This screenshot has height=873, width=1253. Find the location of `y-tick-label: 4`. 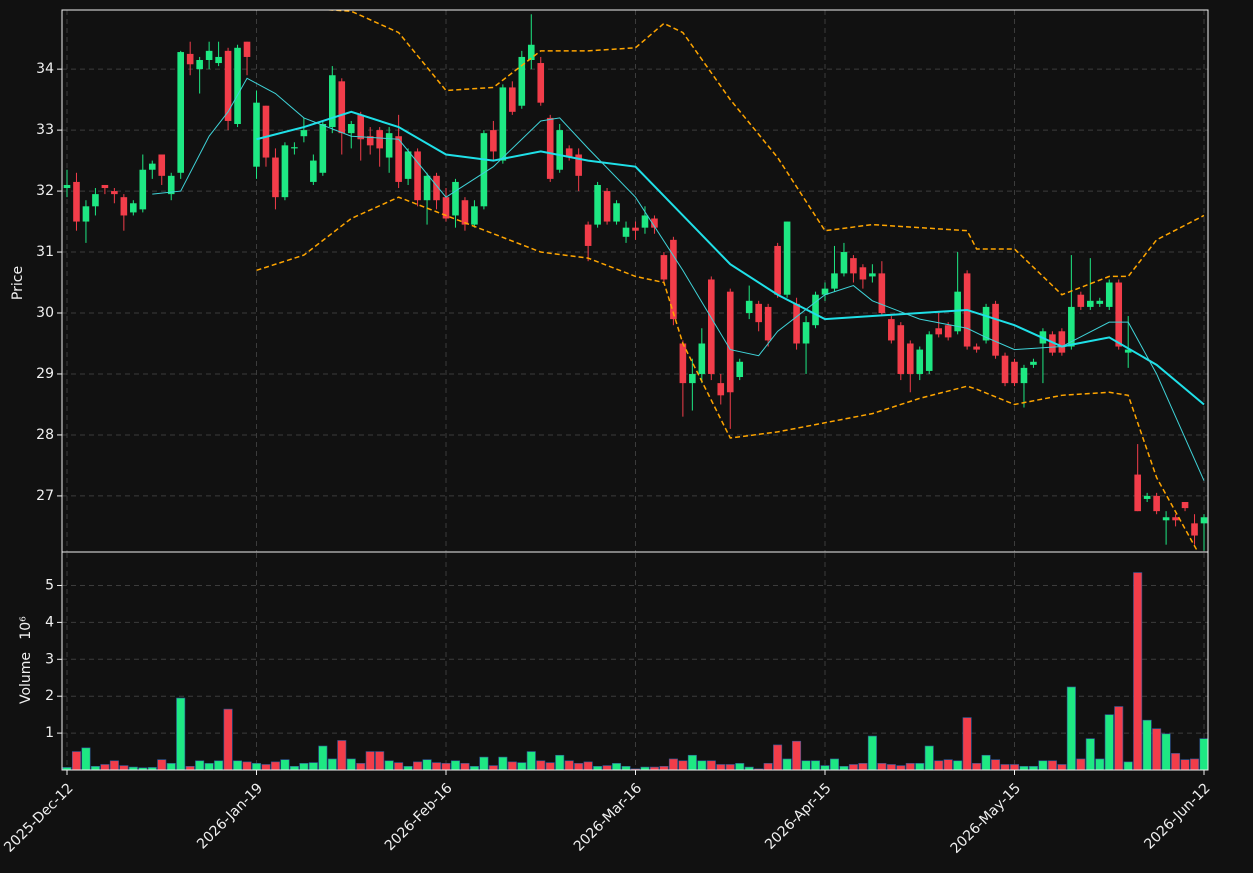

y-tick-label: 4 is located at coordinates (49, 622).